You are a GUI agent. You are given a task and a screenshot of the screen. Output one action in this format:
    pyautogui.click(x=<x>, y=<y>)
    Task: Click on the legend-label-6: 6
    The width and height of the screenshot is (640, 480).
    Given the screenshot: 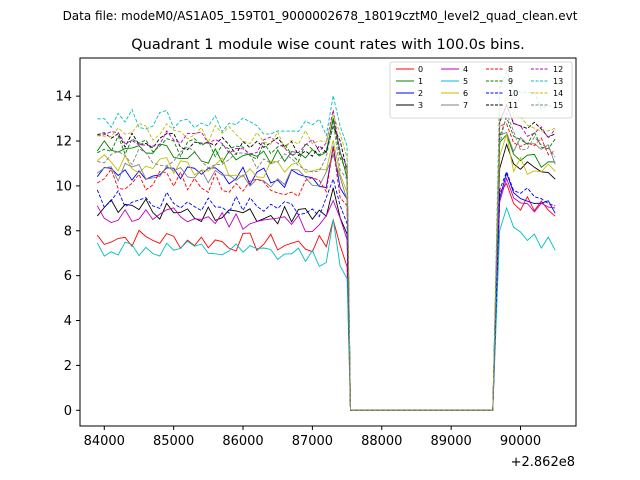 What is the action you would take?
    pyautogui.click(x=465, y=93)
    